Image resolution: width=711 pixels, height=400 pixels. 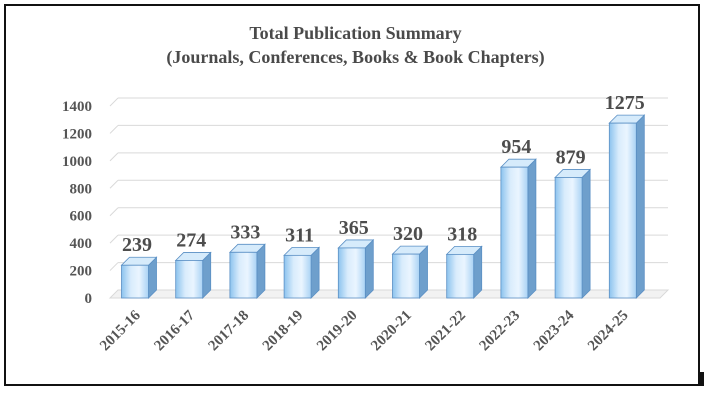 What do you see at coordinates (408, 234) in the screenshot?
I see `data-label: 320` at bounding box center [408, 234].